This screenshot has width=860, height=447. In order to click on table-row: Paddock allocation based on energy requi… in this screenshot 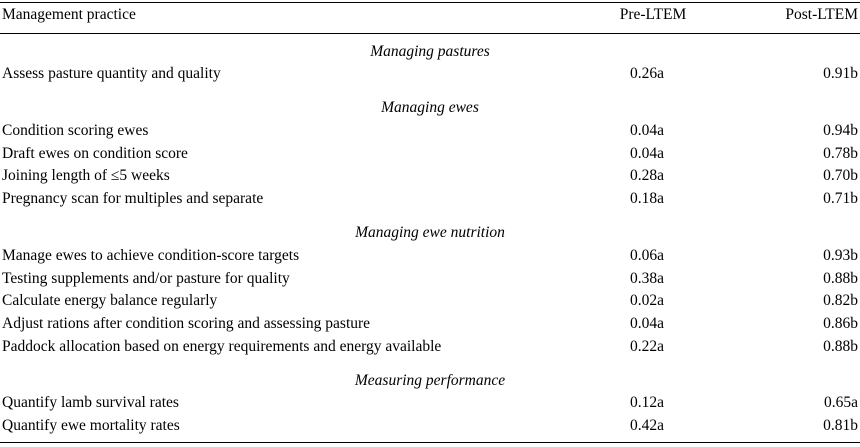, I will do `click(430, 347)`.